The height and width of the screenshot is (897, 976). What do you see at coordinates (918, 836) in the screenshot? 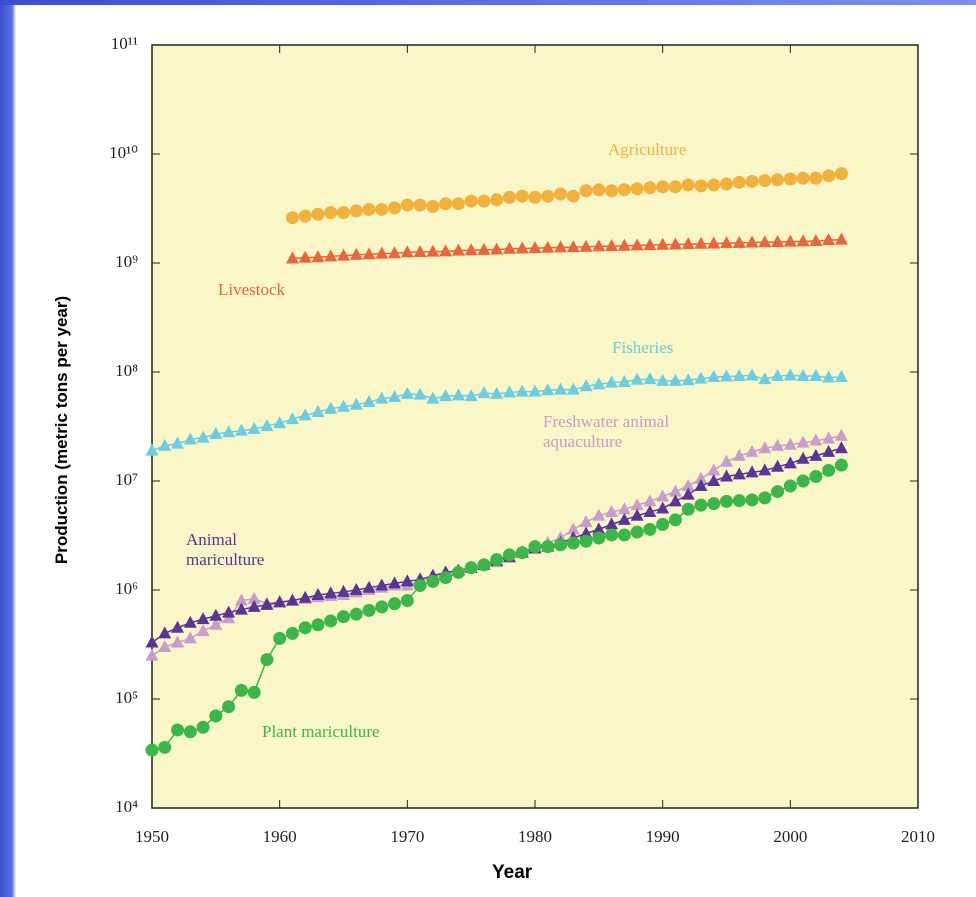
I see `x-tick-label: 2010` at bounding box center [918, 836].